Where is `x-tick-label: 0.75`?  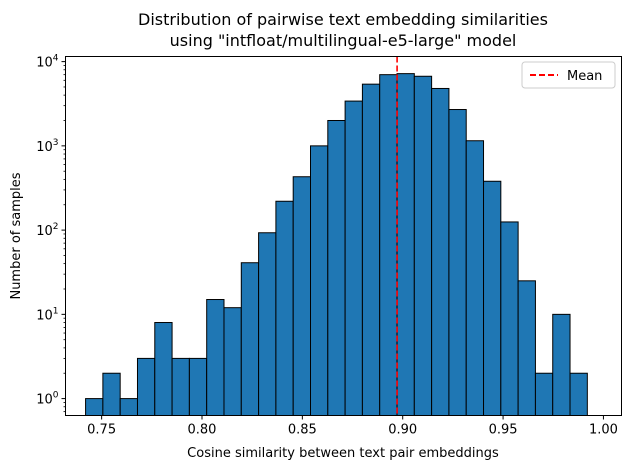
x-tick-label: 0.75 is located at coordinates (101, 430).